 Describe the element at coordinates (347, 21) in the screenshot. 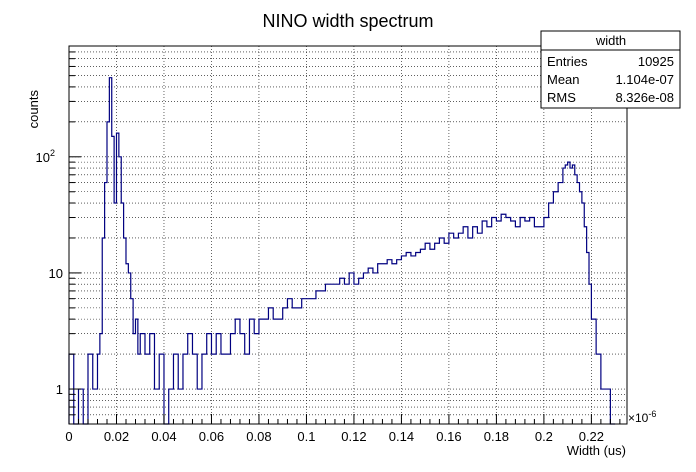

I see `chart-title: NINO width spectrum` at that location.